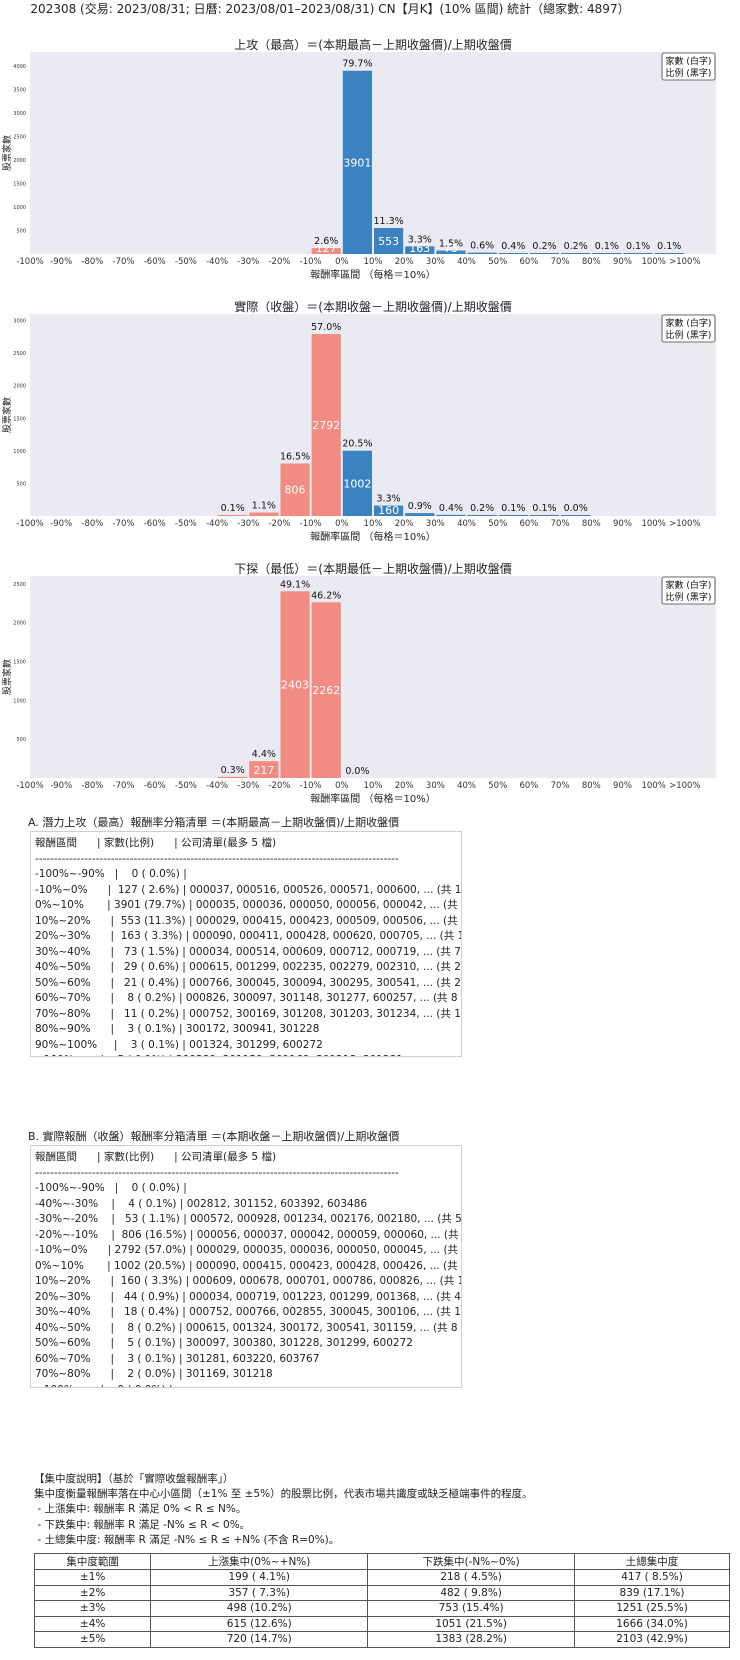 The width and height of the screenshot is (740, 1660). Describe the element at coordinates (372, 45) in the screenshot. I see `chart-title: 上攻（最高）＝(本期最高－上期收盤價)/上期收盤價` at that location.